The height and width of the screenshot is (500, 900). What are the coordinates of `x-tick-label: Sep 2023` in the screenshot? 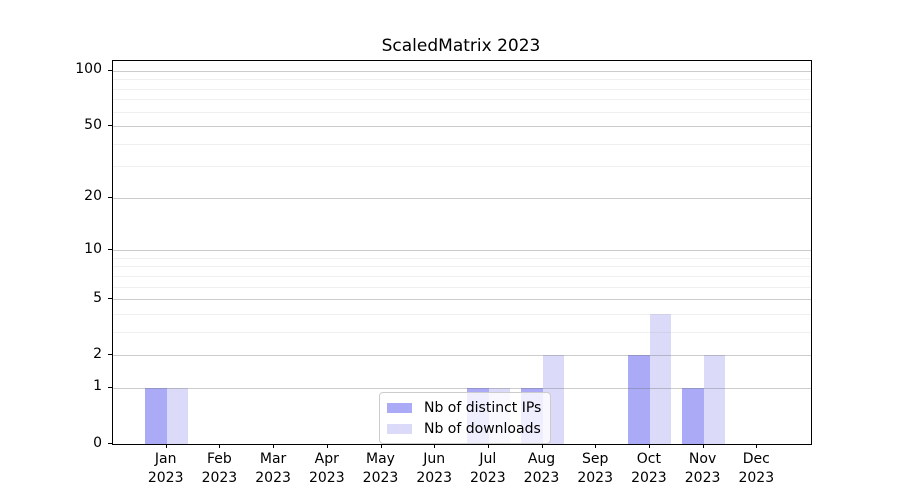 It's located at (595, 468).